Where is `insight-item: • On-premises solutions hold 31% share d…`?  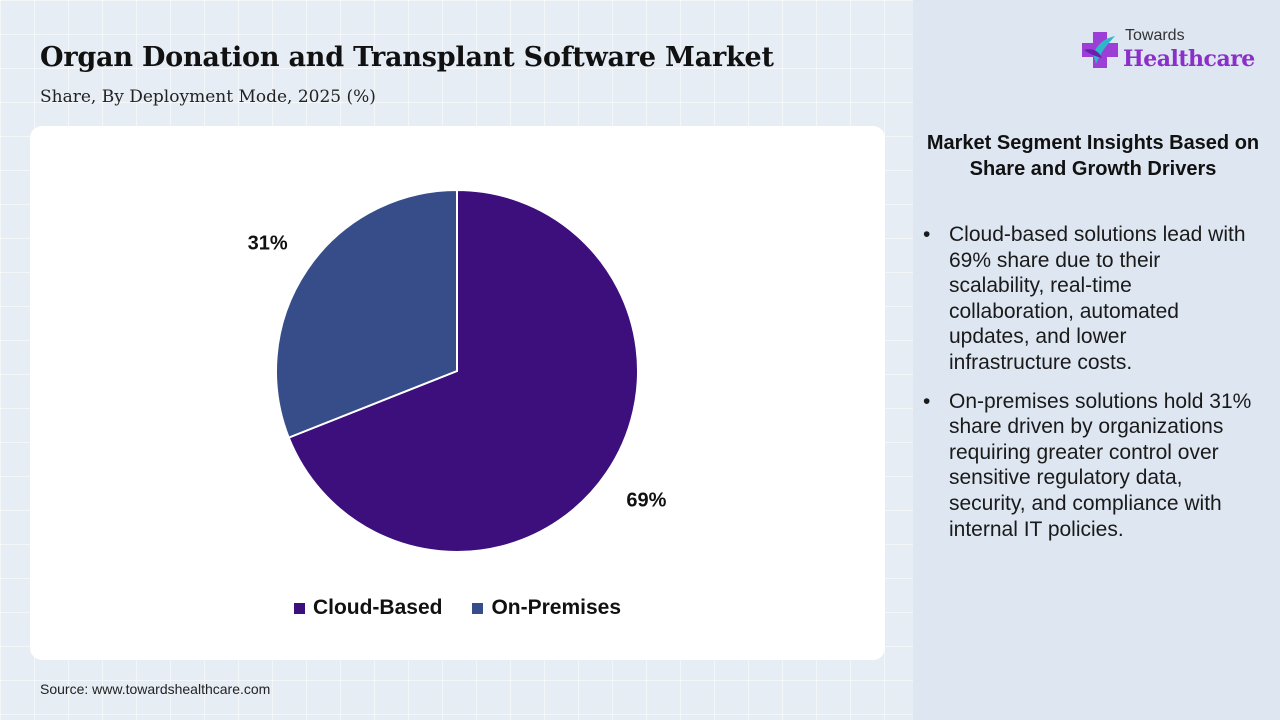 insight-item: • On-premises solutions hold 31% share d… is located at coordinates (1088, 466).